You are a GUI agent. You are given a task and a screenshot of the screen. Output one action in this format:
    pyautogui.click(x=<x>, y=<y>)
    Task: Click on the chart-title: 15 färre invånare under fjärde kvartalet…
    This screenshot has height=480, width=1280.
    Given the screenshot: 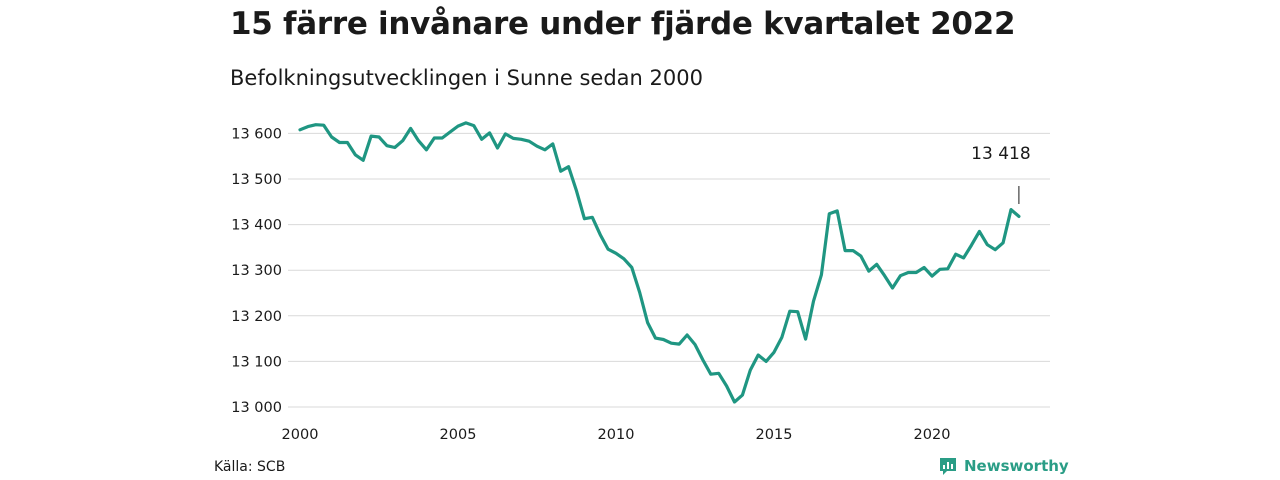 What is the action you would take?
    pyautogui.click(x=623, y=24)
    